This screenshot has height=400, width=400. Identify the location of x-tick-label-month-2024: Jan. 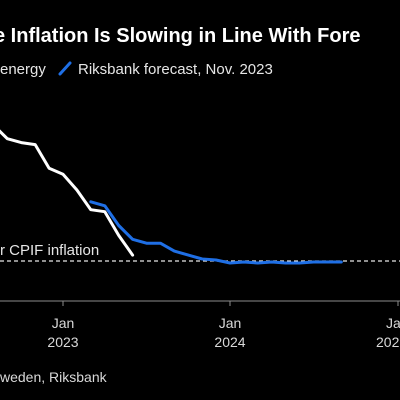
(230, 323).